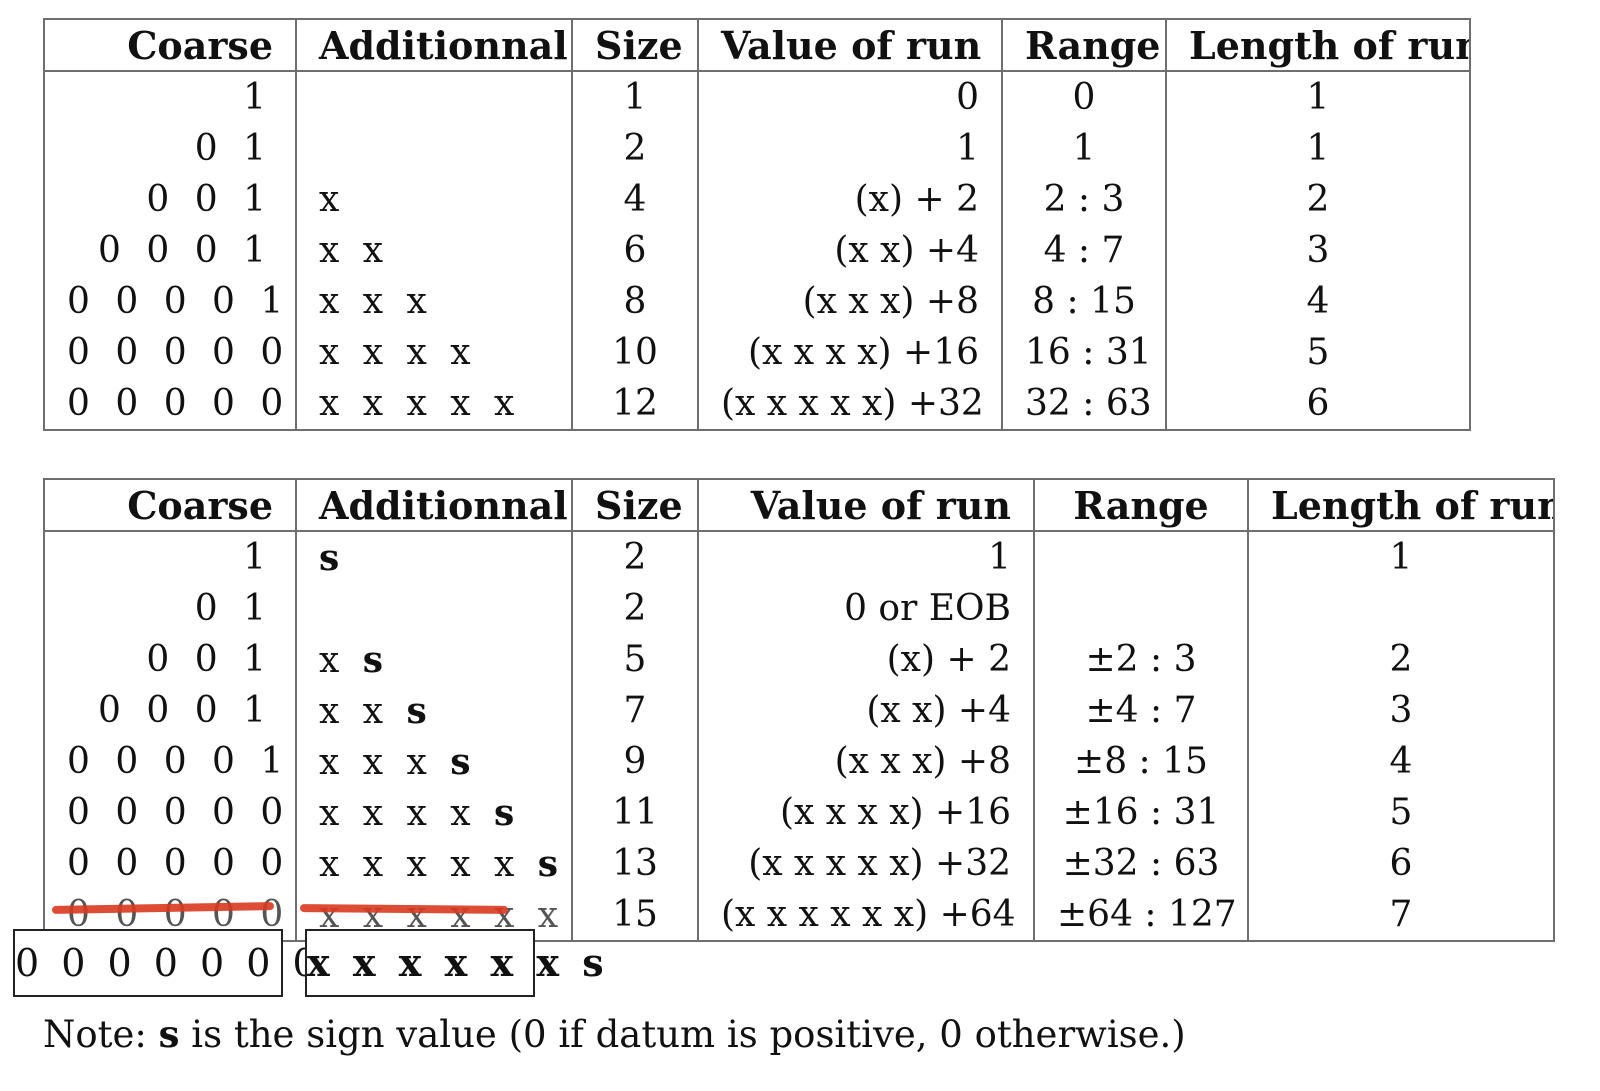 This screenshot has width=1600, height=1091. I want to click on corrected-coarse-box: 0 0 0 0 0 0 0 1, so click(188, 963).